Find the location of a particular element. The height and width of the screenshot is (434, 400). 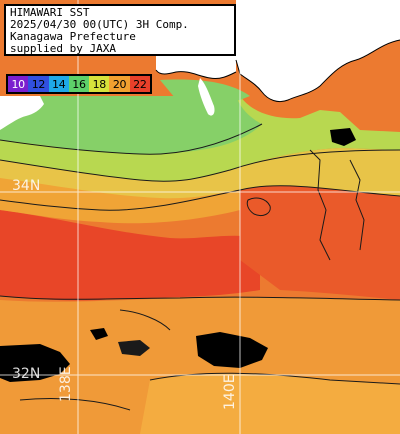

info-datetime: 2025/04/30 00(UTC) 3H Comp. is located at coordinates (99, 24).